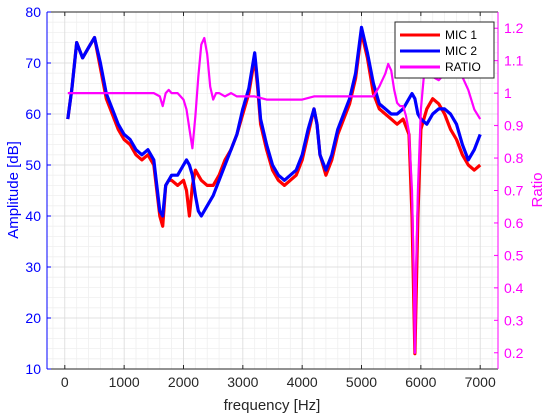 Image resolution: width=550 pixels, height=418 pixels. I want to click on y-right-tick-label: 0.2, so click(514, 353).